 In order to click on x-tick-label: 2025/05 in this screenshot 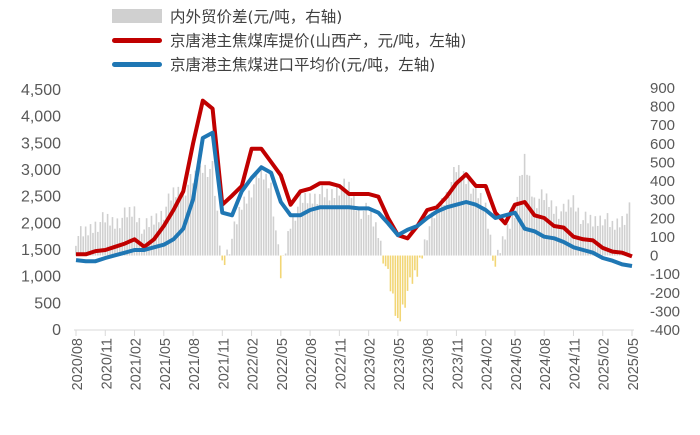, I will do `click(634, 364)`.